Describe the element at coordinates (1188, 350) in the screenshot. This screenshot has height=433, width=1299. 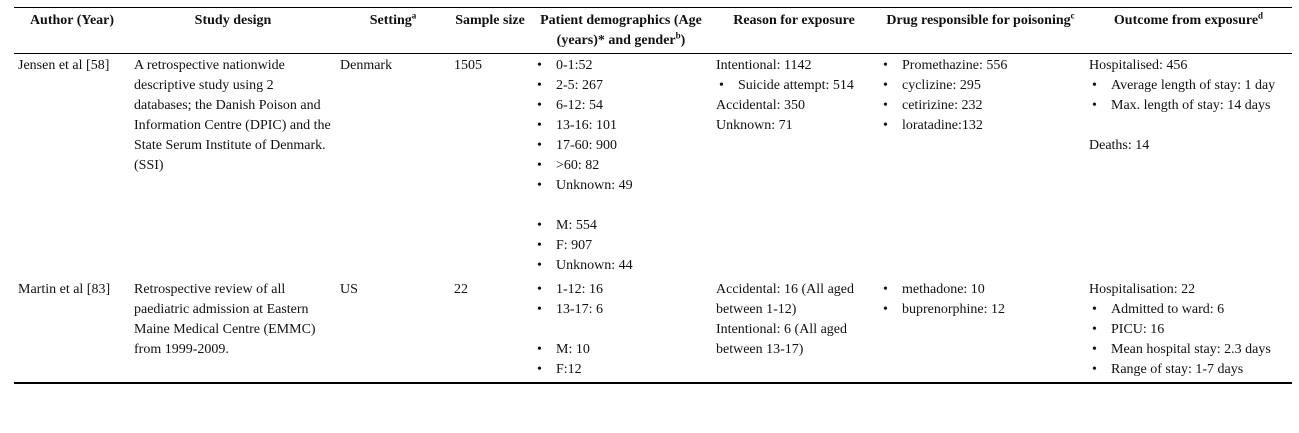
I see `bullet-item: Mean hospital stay: 2.3 days` at that location.